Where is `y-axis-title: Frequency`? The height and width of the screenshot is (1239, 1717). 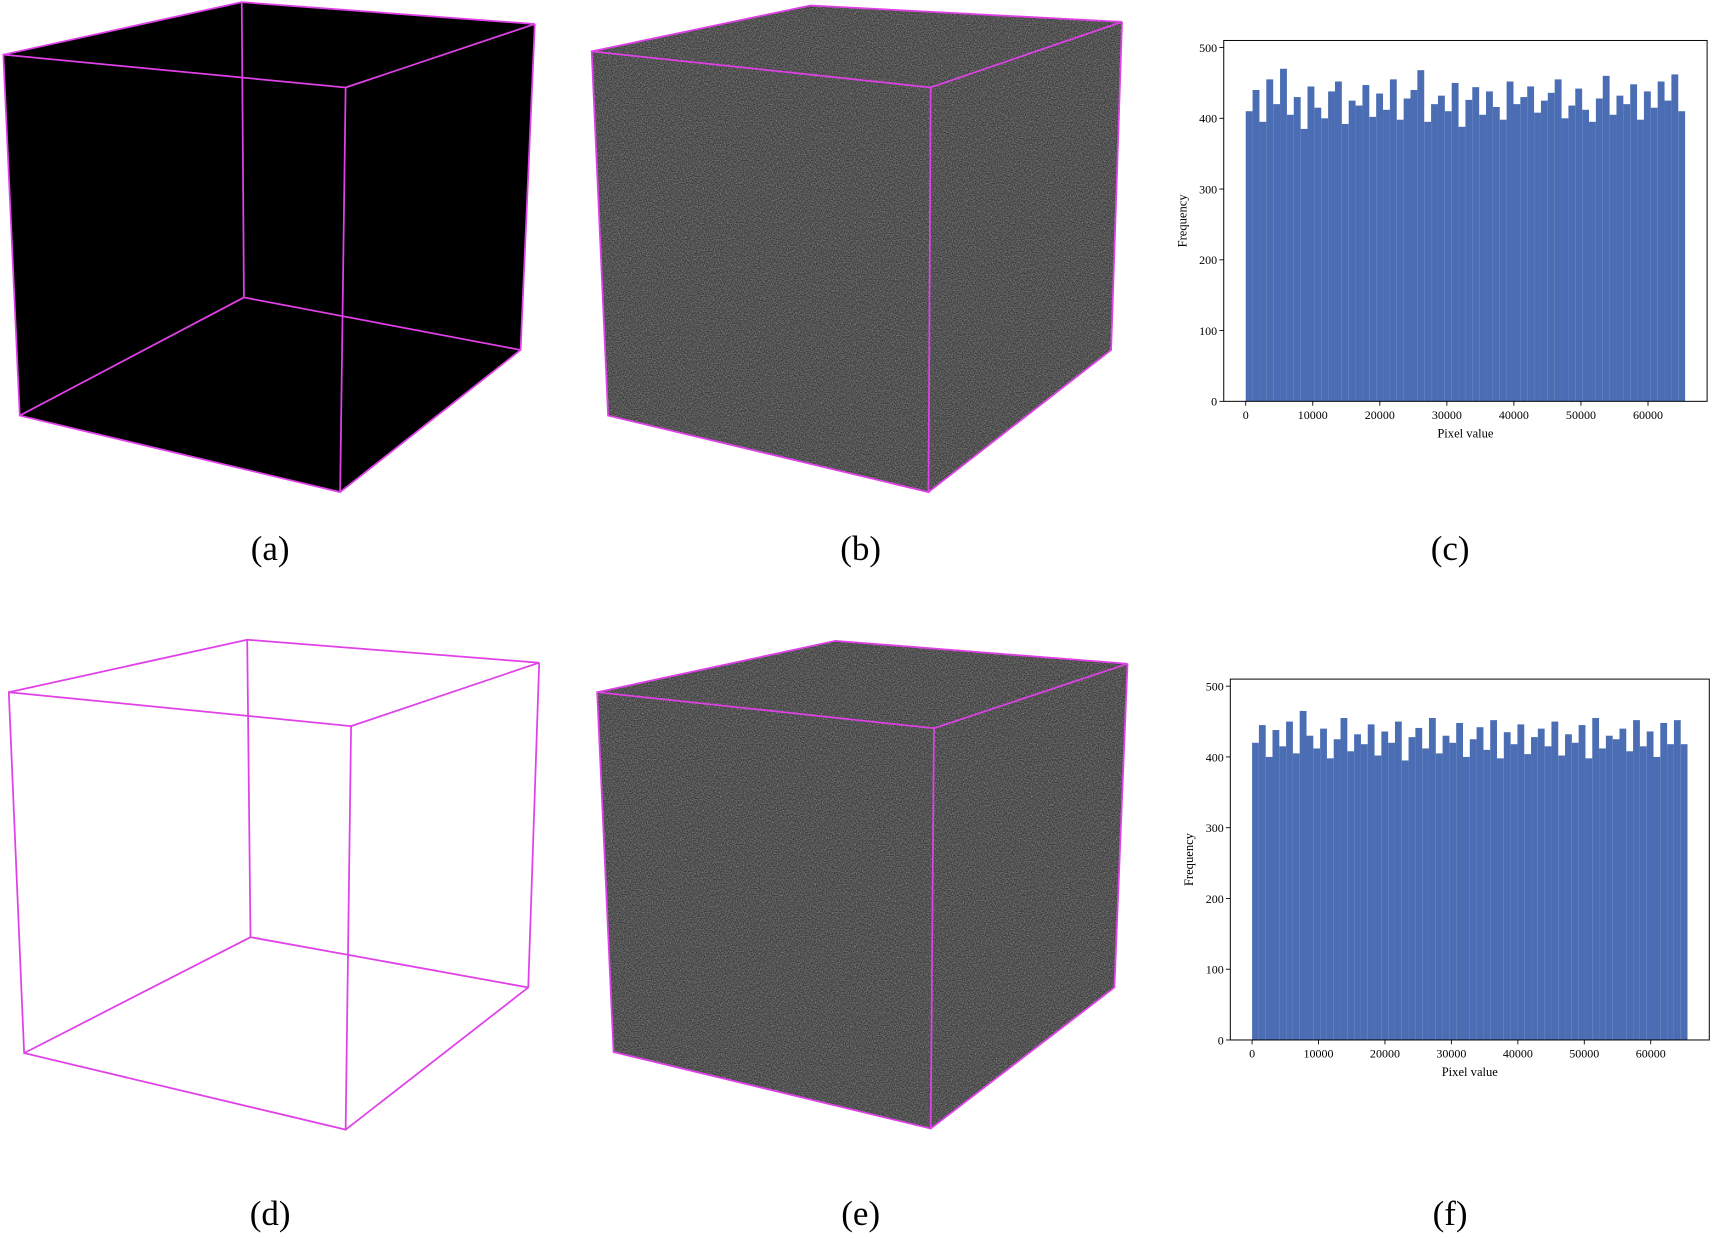
y-axis-title: Frequency is located at coordinates (1183, 221).